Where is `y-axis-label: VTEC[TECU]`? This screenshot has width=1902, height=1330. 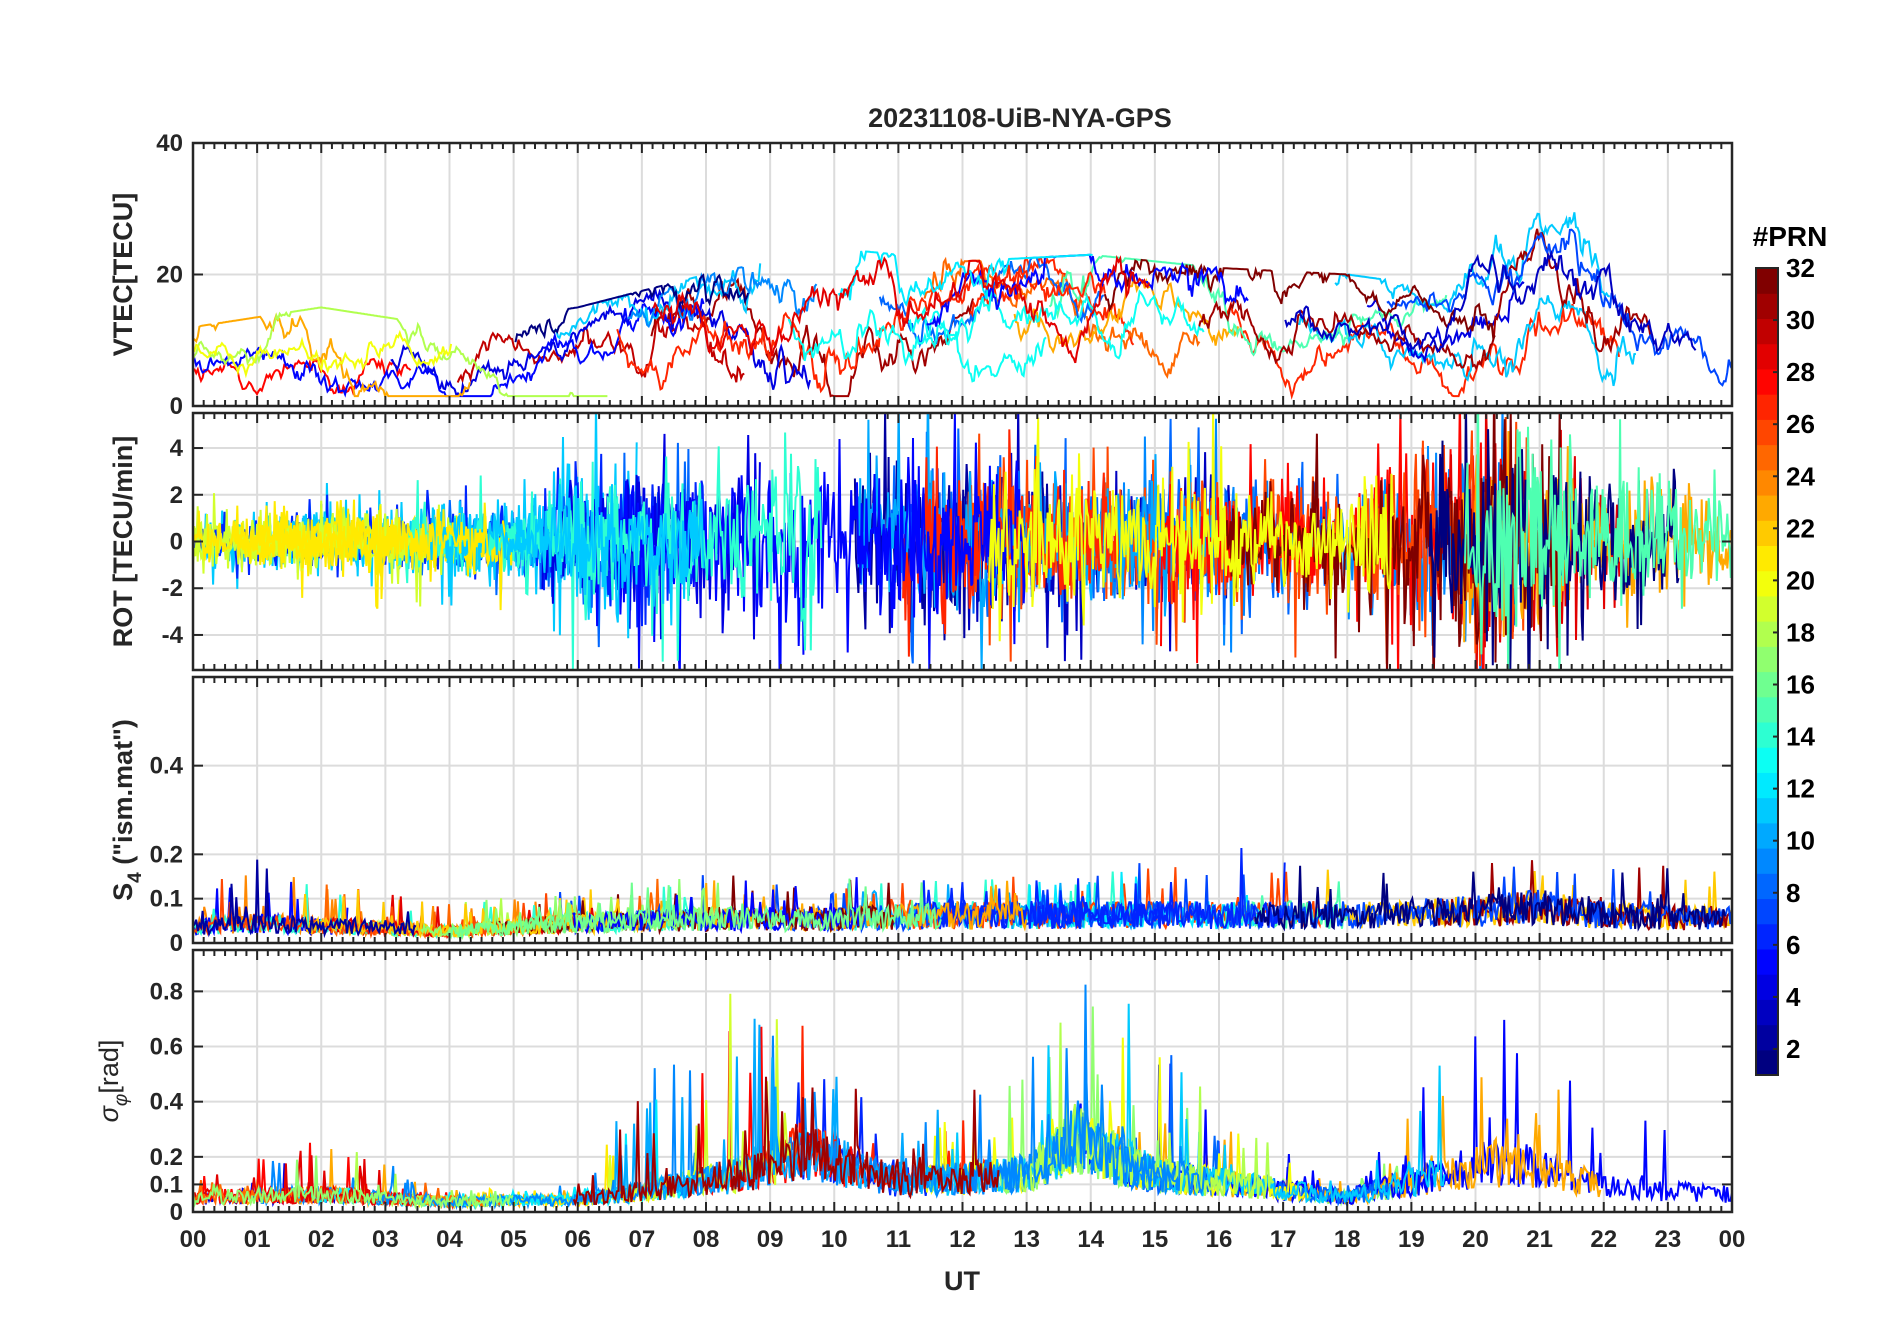 y-axis-label: VTEC[TECU] is located at coordinates (123, 275).